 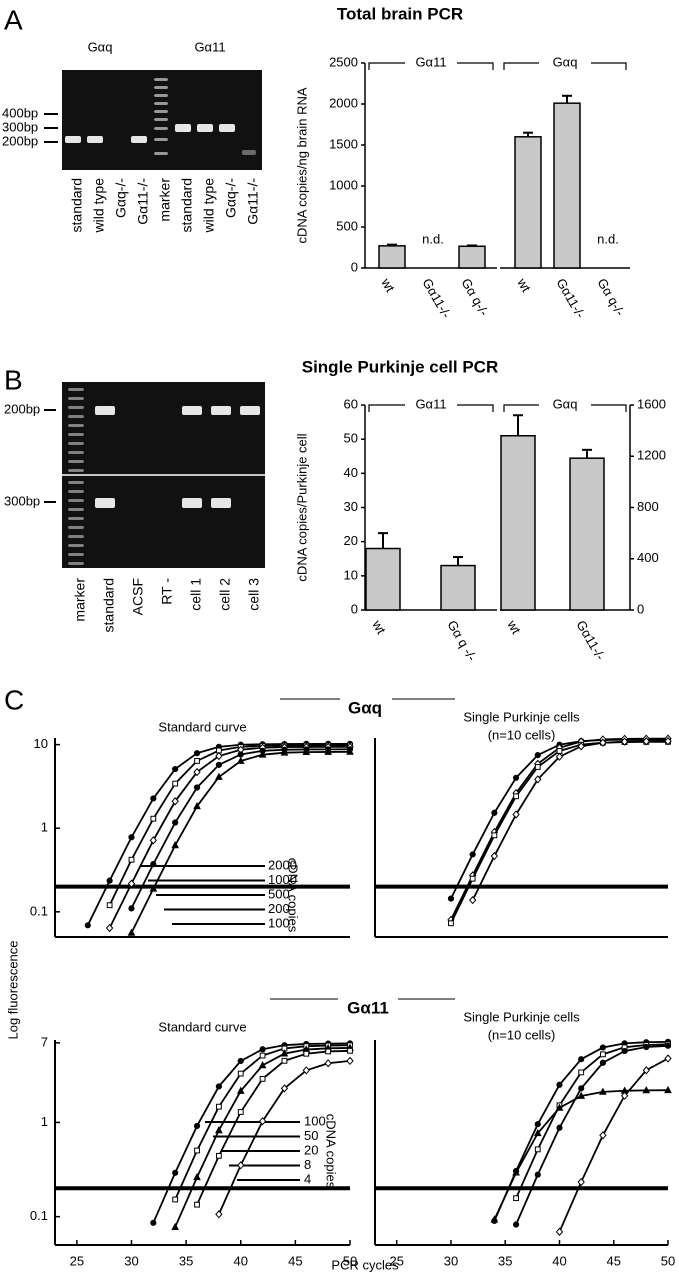 What do you see at coordinates (301, 507) in the screenshot?
I see `y-axis-label: cDNA copies/Purkinje cell` at bounding box center [301, 507].